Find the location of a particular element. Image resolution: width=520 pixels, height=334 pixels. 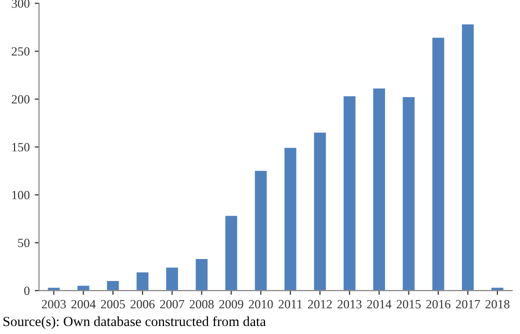

y-tick-label: 100 is located at coordinates (21, 195).